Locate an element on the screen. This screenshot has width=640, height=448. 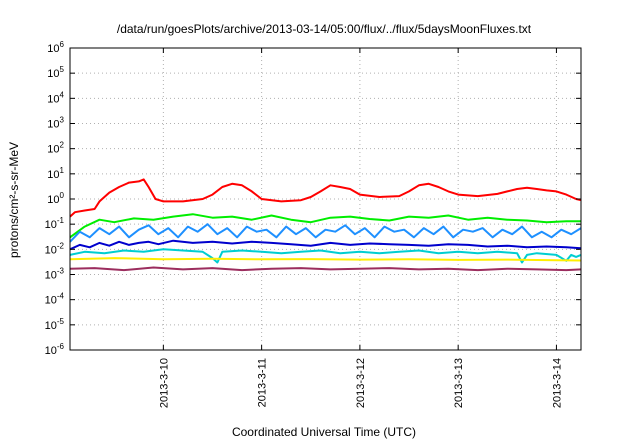
y-tick-label: 10⁻⁴ is located at coordinates (55, 299).